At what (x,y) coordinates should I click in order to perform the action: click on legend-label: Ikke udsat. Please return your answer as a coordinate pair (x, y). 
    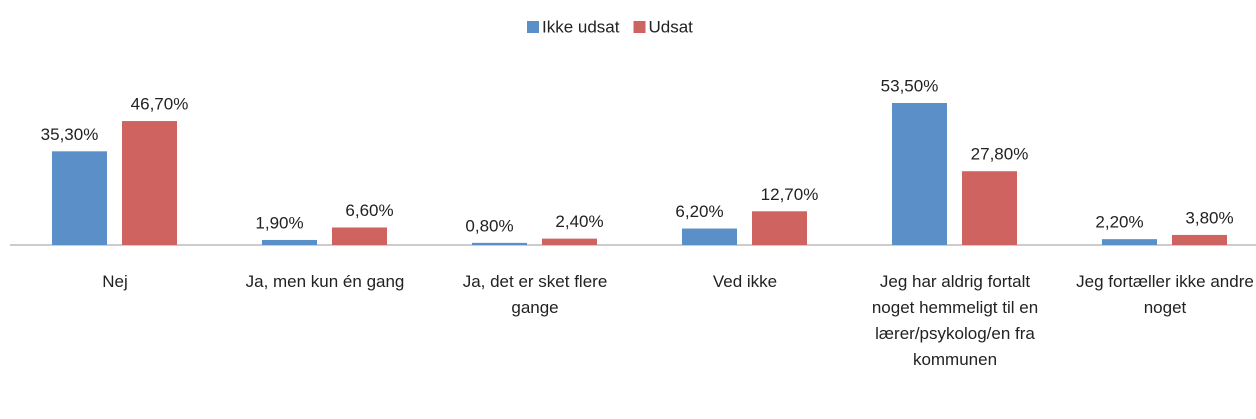
    Looking at the image, I should click on (581, 26).